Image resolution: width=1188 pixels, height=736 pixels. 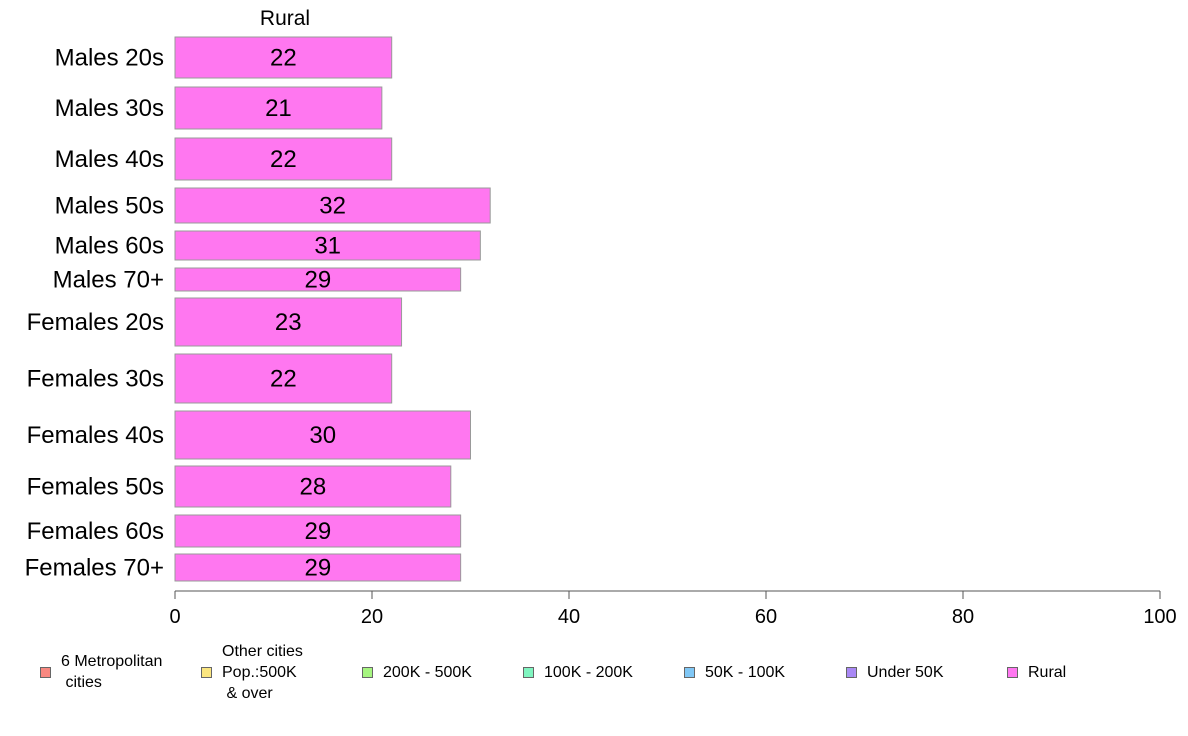 I want to click on legend-label: Other cities Pop.:500K & over, so click(x=262, y=672).